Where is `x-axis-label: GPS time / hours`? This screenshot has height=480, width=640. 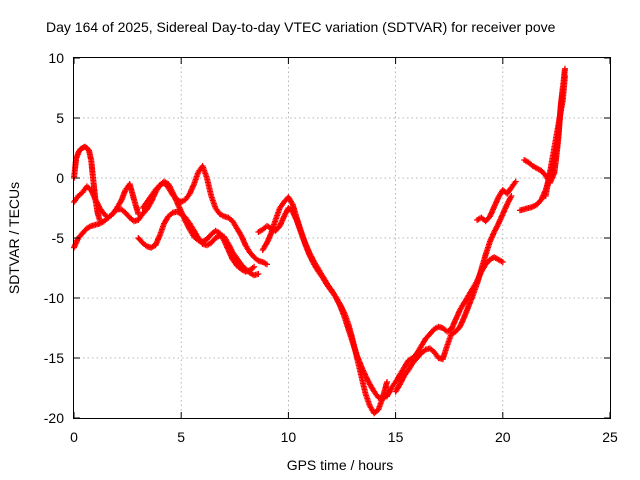 x-axis-label: GPS time / hours is located at coordinates (340, 465).